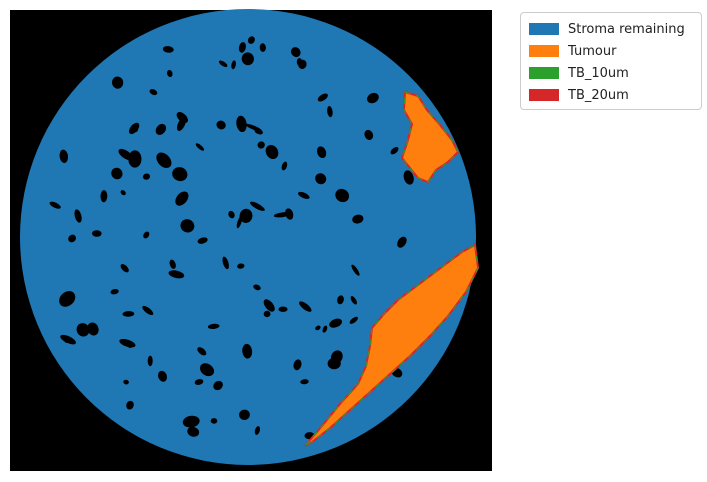 The height and width of the screenshot is (482, 707). What do you see at coordinates (592, 51) in the screenshot?
I see `legend-label-tumour: Tumour` at bounding box center [592, 51].